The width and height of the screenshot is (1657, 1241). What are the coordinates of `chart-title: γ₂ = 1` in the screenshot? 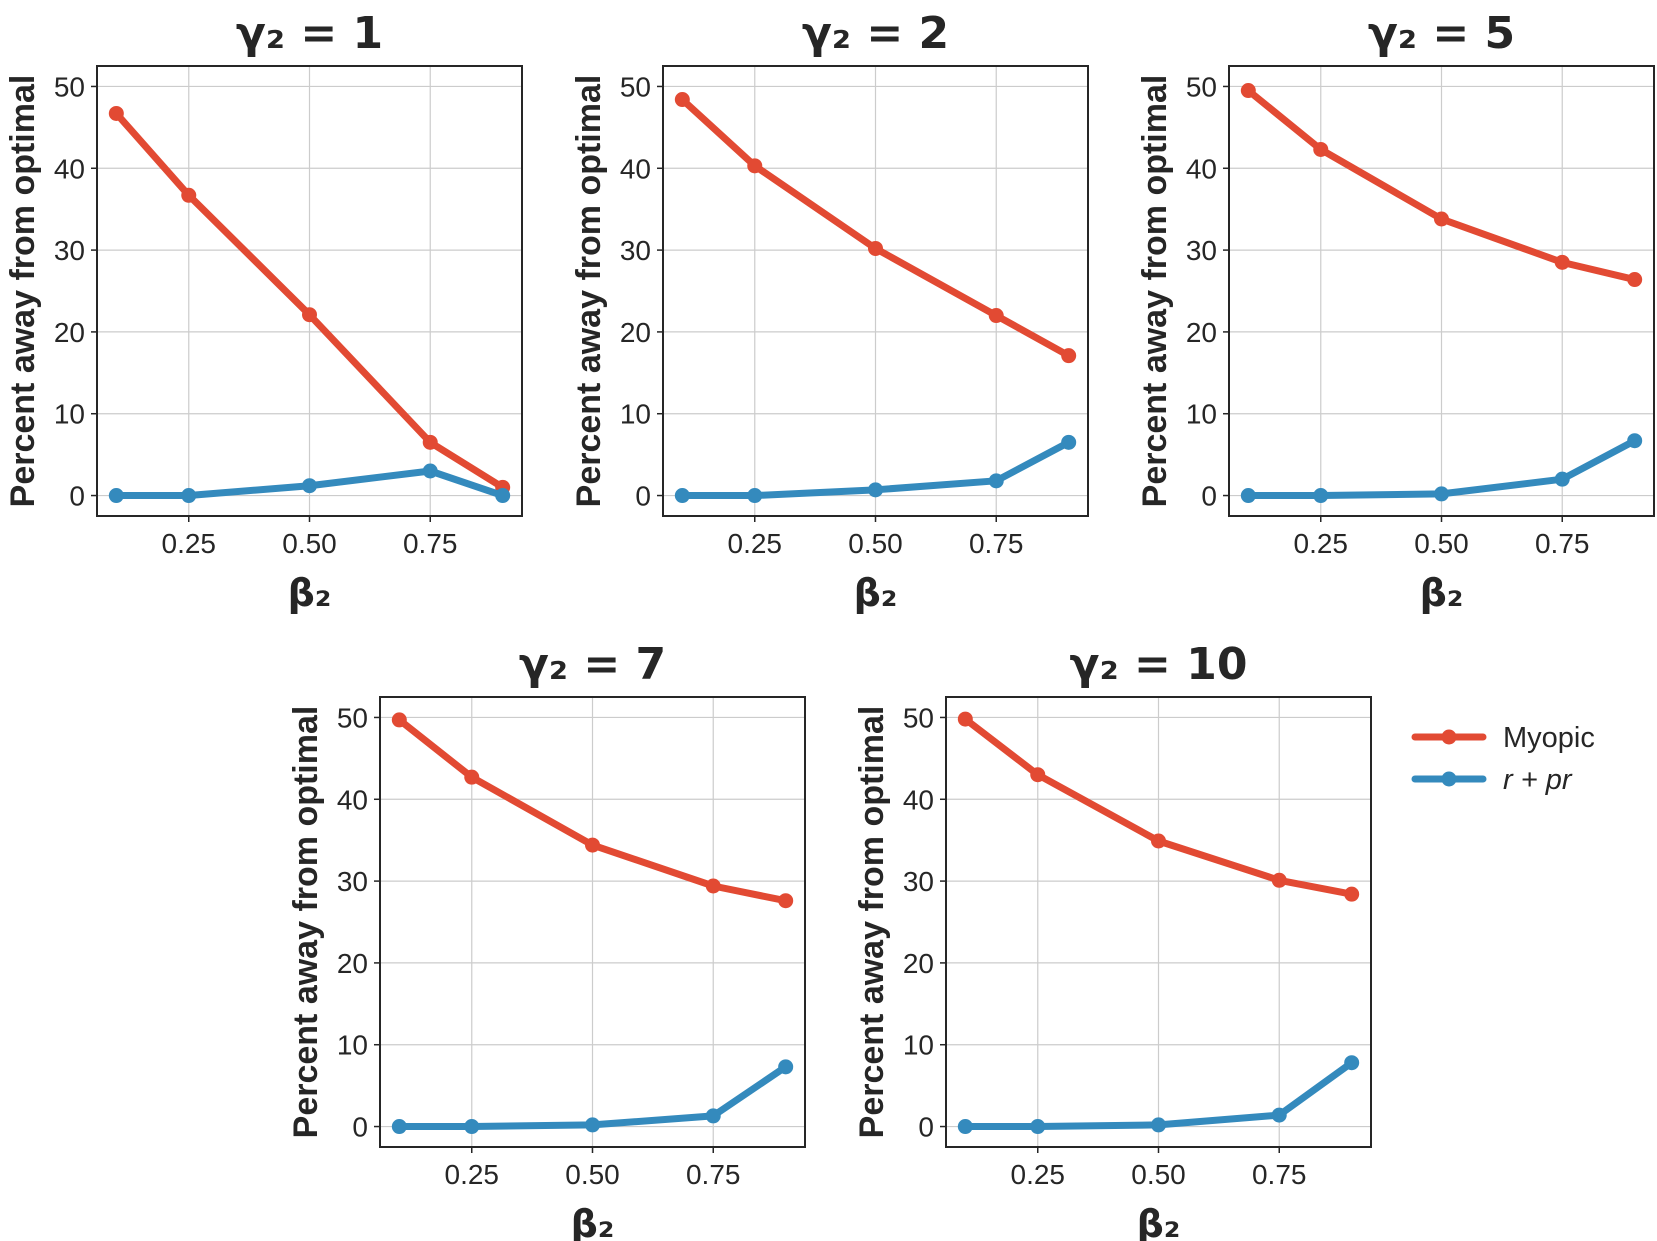 It's located at (309, 33).